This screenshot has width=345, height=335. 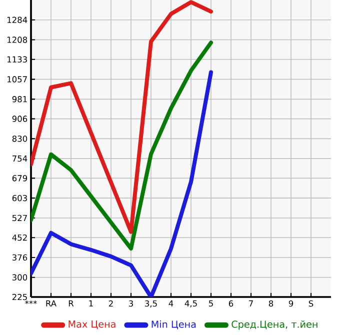 I want to click on y-tick-label: 300, so click(x=20, y=277).